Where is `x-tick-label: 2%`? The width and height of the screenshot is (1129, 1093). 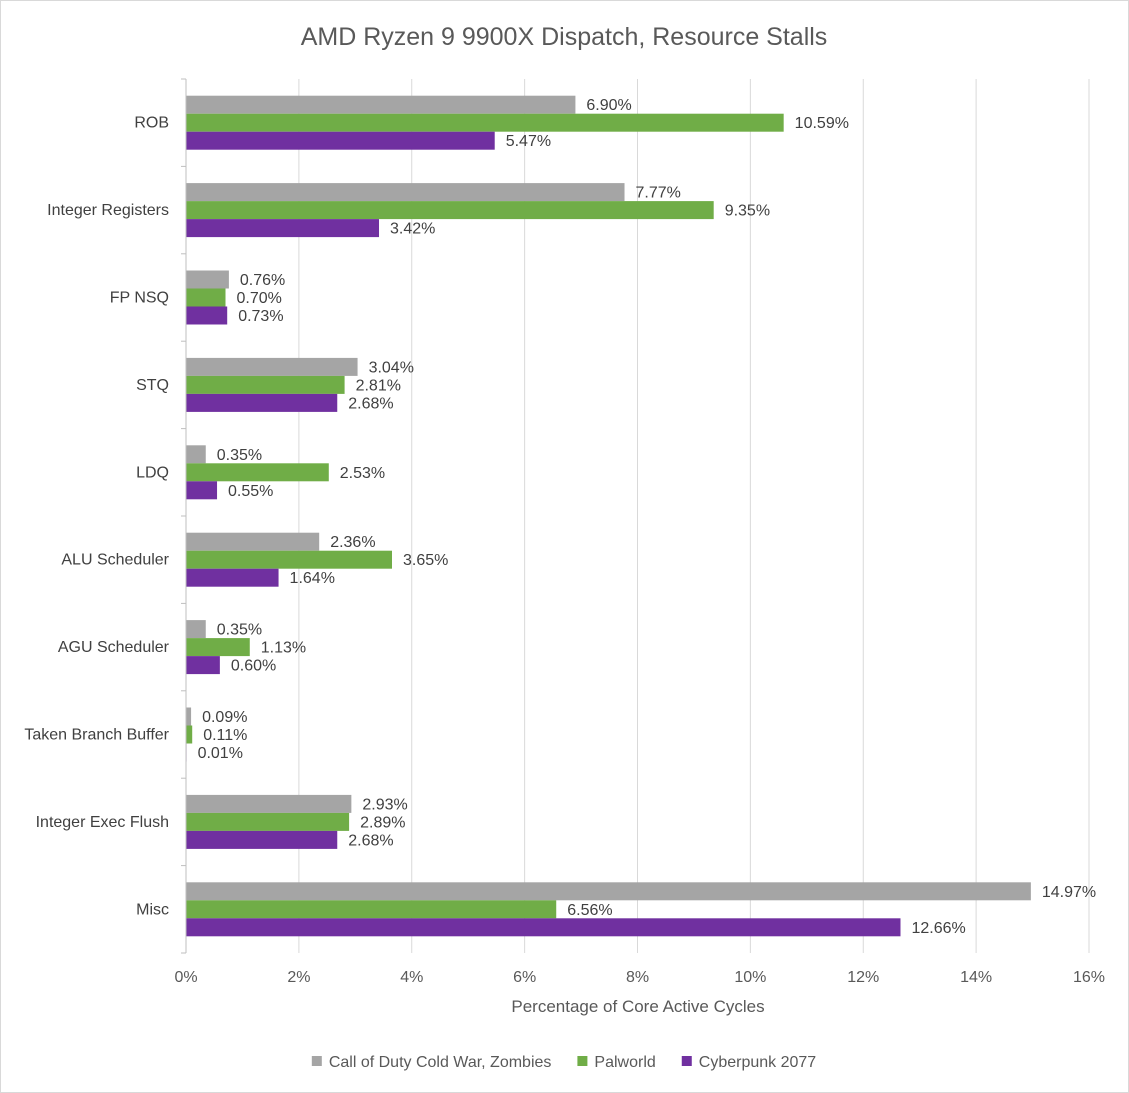 x-tick-label: 2% is located at coordinates (298, 977).